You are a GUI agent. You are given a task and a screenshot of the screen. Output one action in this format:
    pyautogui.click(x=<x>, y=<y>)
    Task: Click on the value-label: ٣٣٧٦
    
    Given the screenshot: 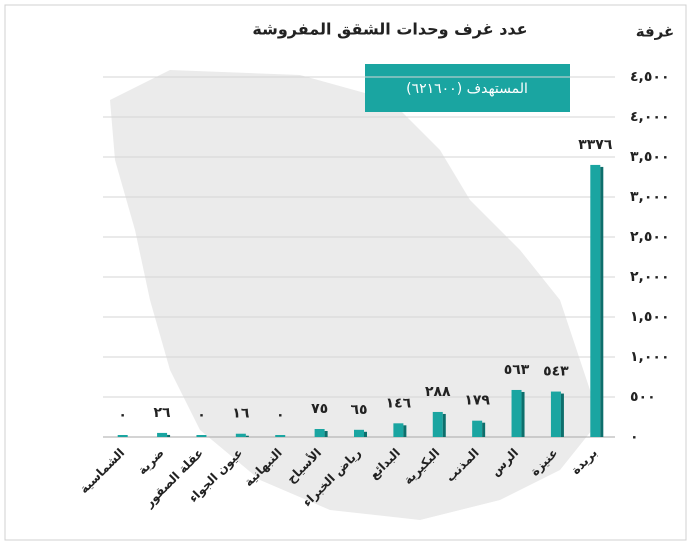 What is the action you would take?
    pyautogui.click(x=595, y=145)
    